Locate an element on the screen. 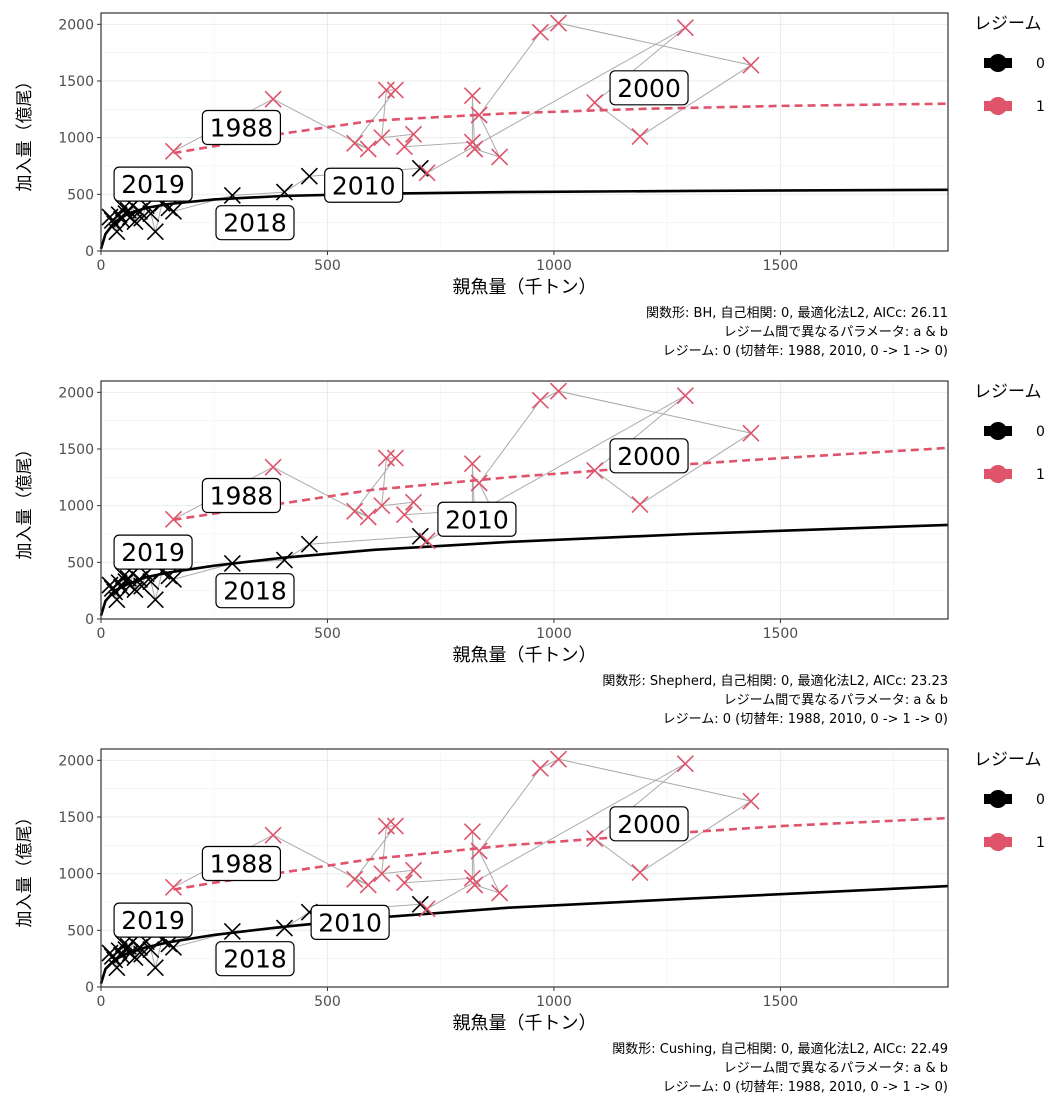  x-tick-label: 1000 is located at coordinates (554, 266).